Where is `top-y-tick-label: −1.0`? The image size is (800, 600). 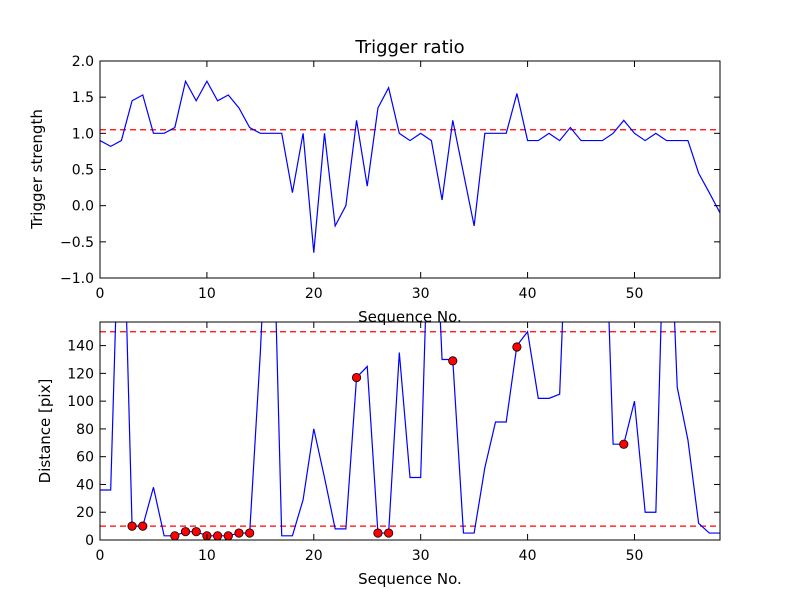 top-y-tick-label: −1.0 is located at coordinates (77, 279).